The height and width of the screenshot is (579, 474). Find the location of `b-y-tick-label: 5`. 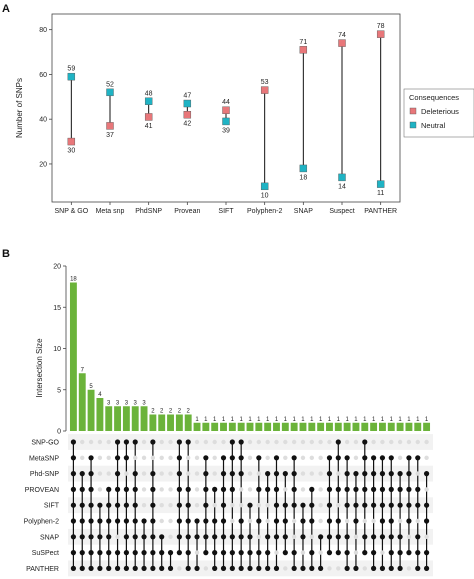

b-y-tick-label: 5 is located at coordinates (59, 390).